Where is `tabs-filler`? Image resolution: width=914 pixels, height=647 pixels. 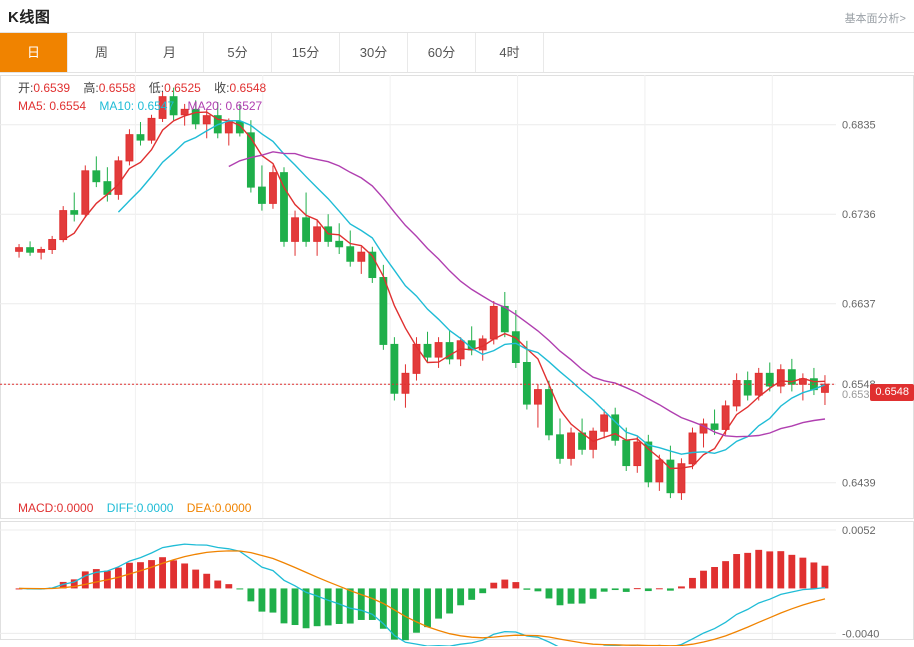 tabs-filler is located at coordinates (729, 52).